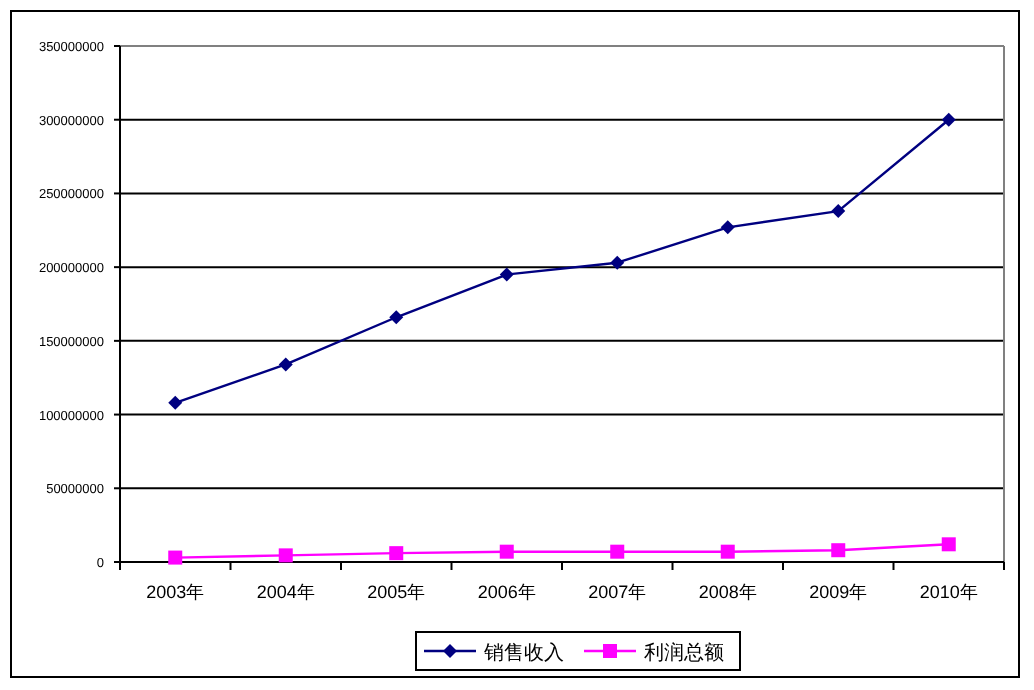 This screenshot has width=1034, height=690. What do you see at coordinates (285, 592) in the screenshot?
I see `x-tick-label: 2004年` at bounding box center [285, 592].